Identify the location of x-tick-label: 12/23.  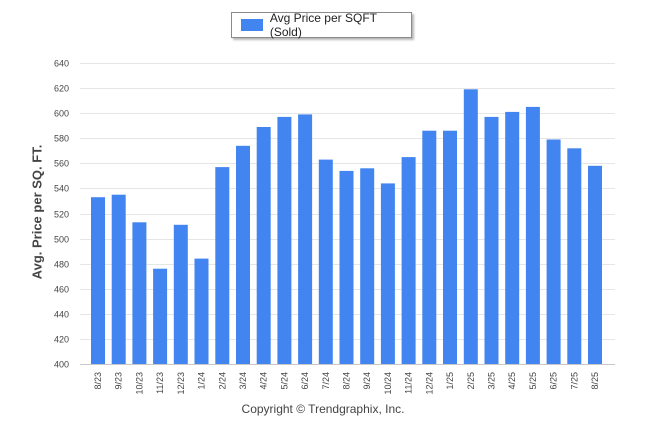
(181, 383).